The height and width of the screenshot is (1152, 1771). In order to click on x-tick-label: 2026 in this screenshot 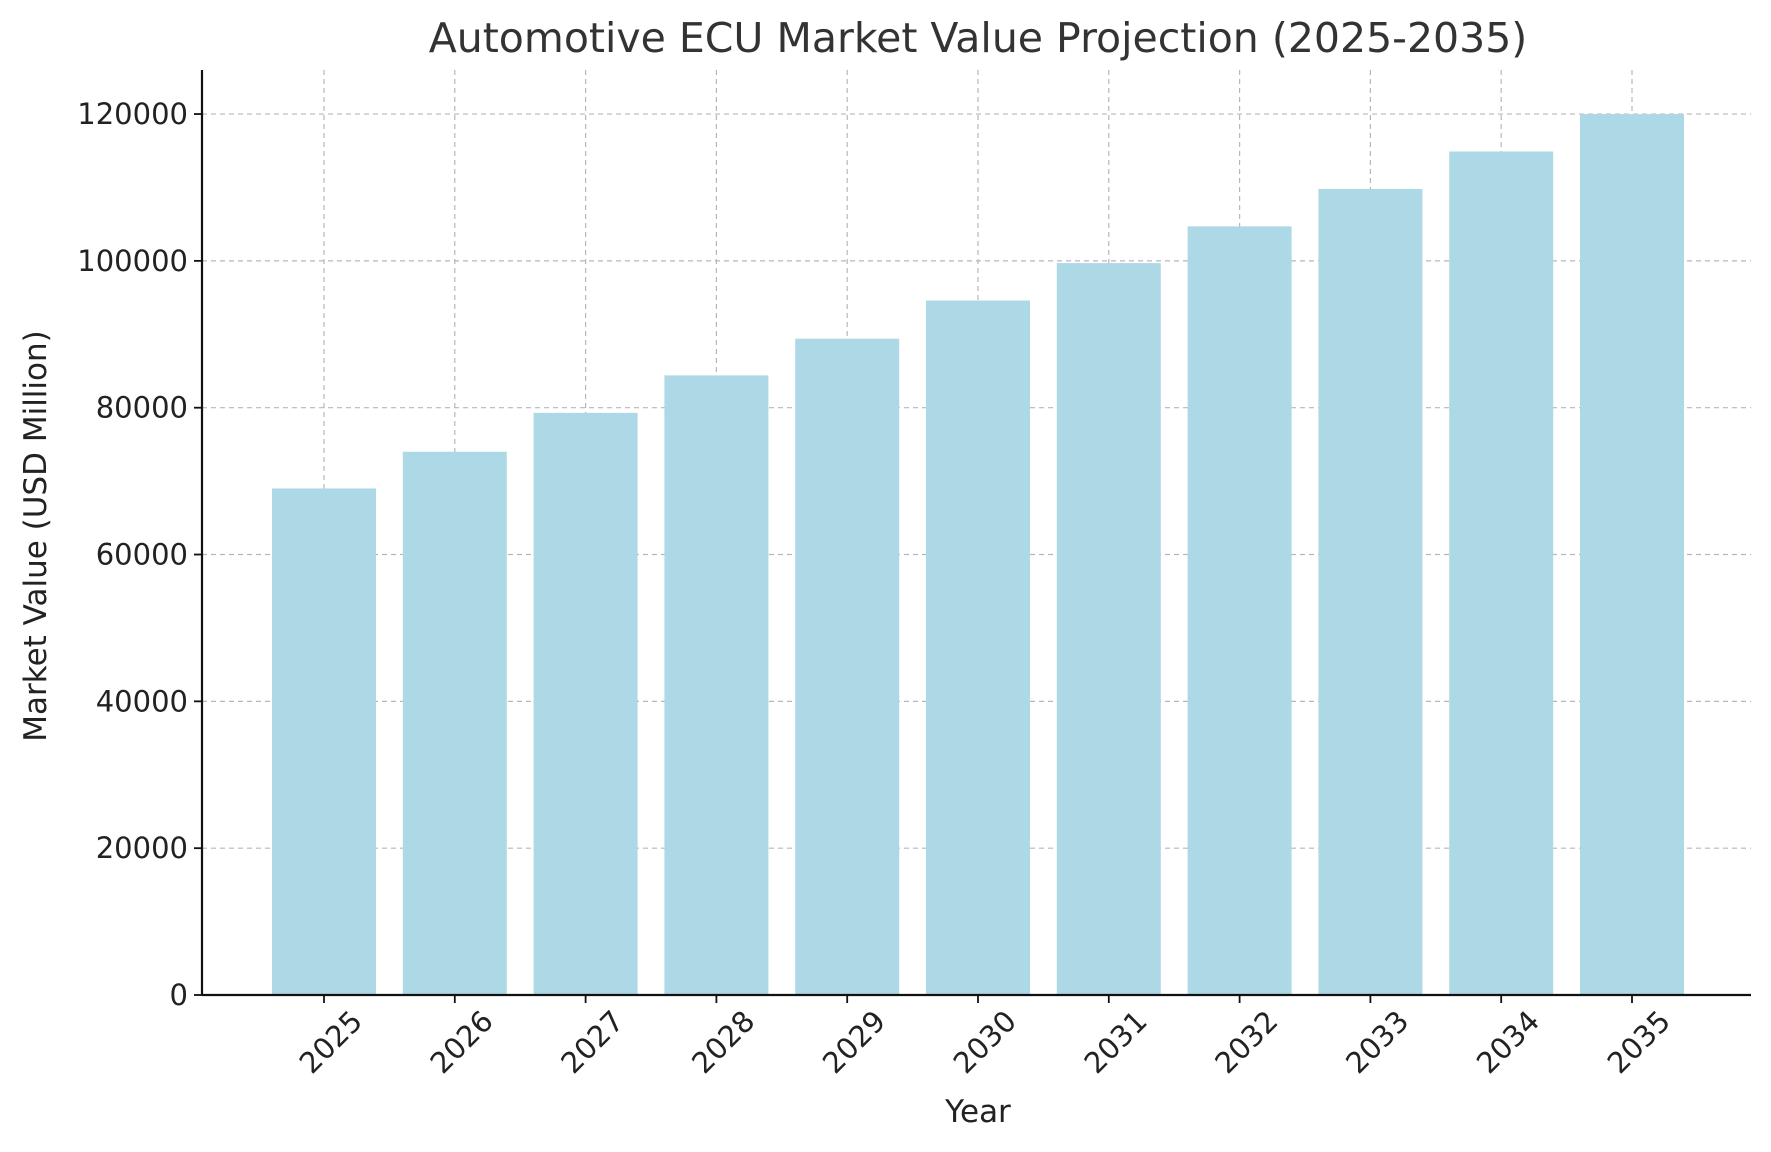, I will do `click(462, 1042)`.